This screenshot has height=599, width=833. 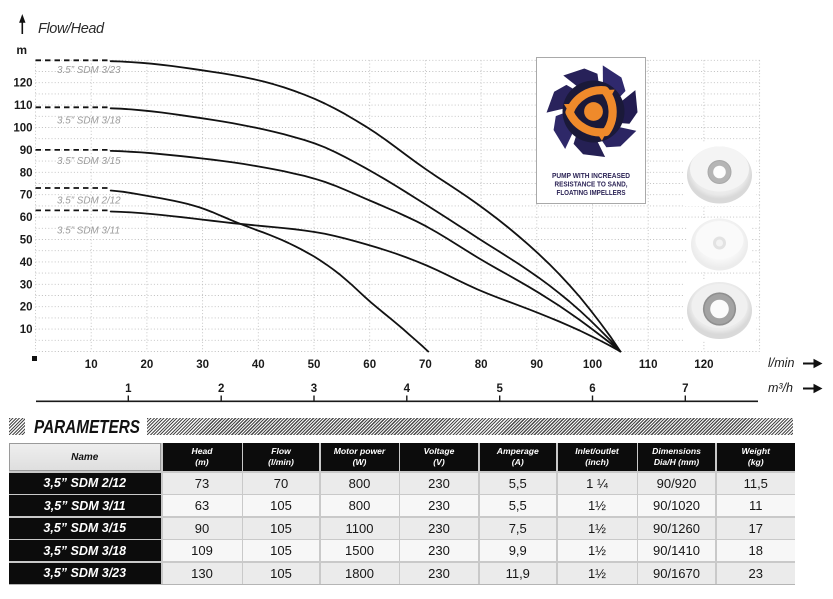 I want to click on svg-text: 3.5” SDM 3/18, so click(x=89, y=120).